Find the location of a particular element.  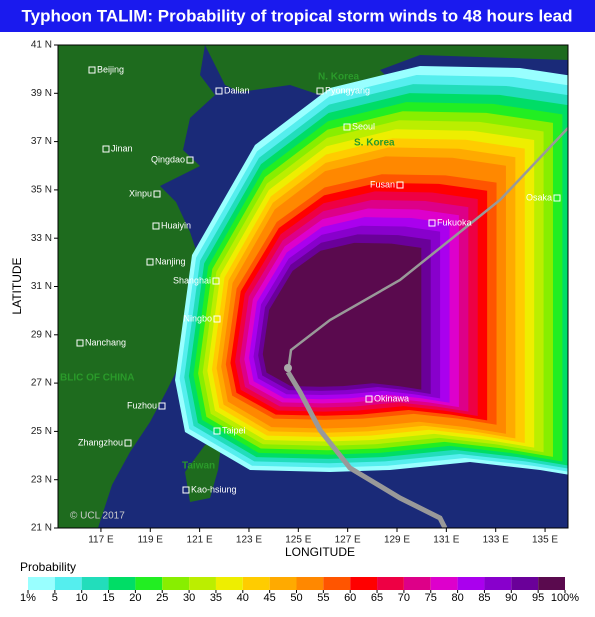

x-tick-label: 135 E is located at coordinates (545, 540).